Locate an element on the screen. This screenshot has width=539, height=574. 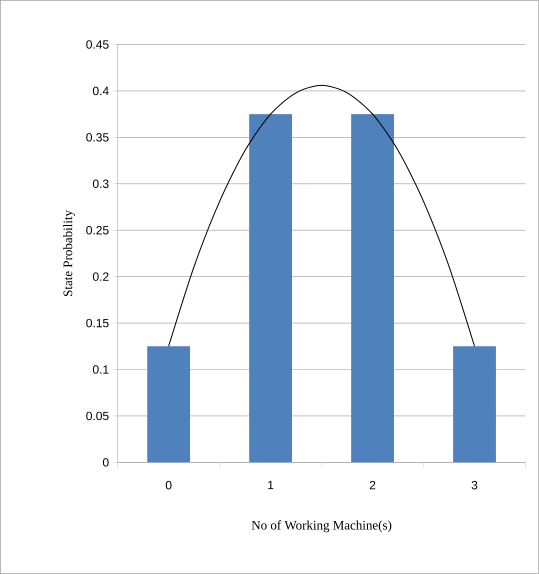
x-tick-label: 3 is located at coordinates (475, 485).